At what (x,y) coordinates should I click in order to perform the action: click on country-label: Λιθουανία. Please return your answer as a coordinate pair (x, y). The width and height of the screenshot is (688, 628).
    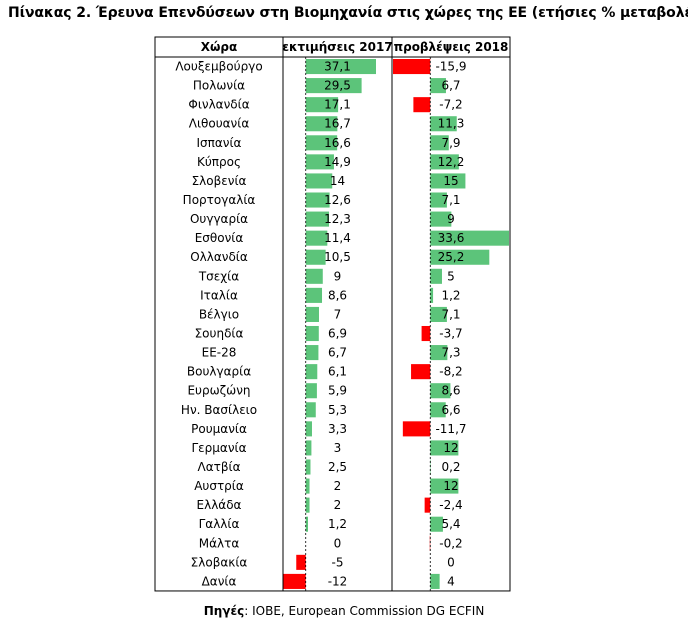
    Looking at the image, I should click on (219, 124).